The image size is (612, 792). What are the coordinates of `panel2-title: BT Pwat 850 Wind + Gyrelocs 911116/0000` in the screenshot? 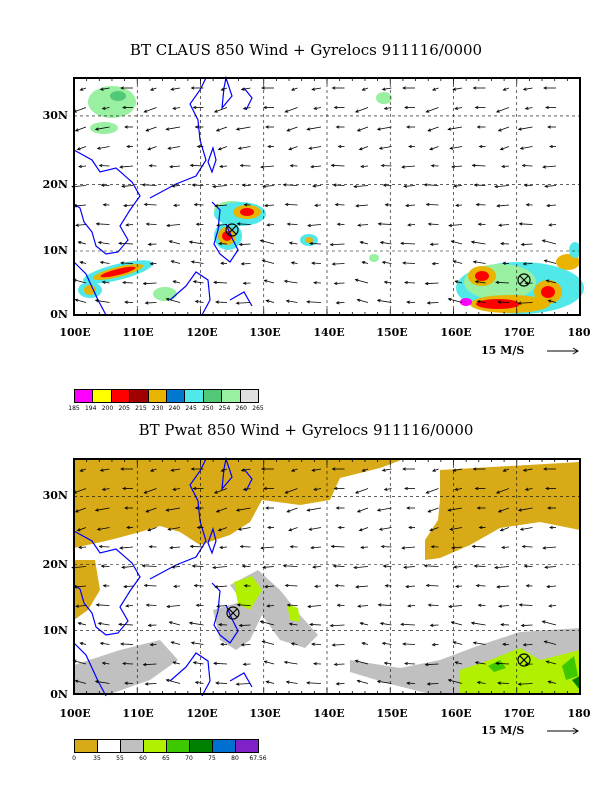 It's located at (306, 430).